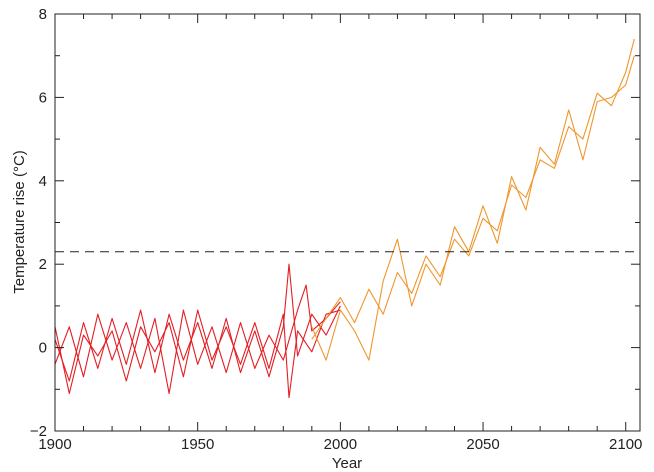  What do you see at coordinates (19, 222) in the screenshot?
I see `y-axis-title: Temperature rise (°C)` at bounding box center [19, 222].